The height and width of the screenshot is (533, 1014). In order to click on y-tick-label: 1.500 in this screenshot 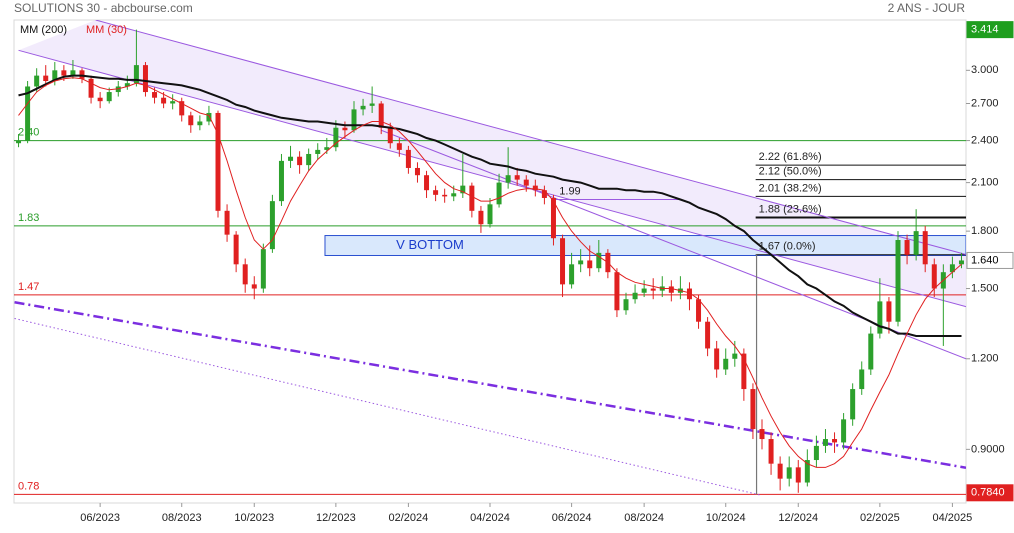, I will do `click(985, 288)`.